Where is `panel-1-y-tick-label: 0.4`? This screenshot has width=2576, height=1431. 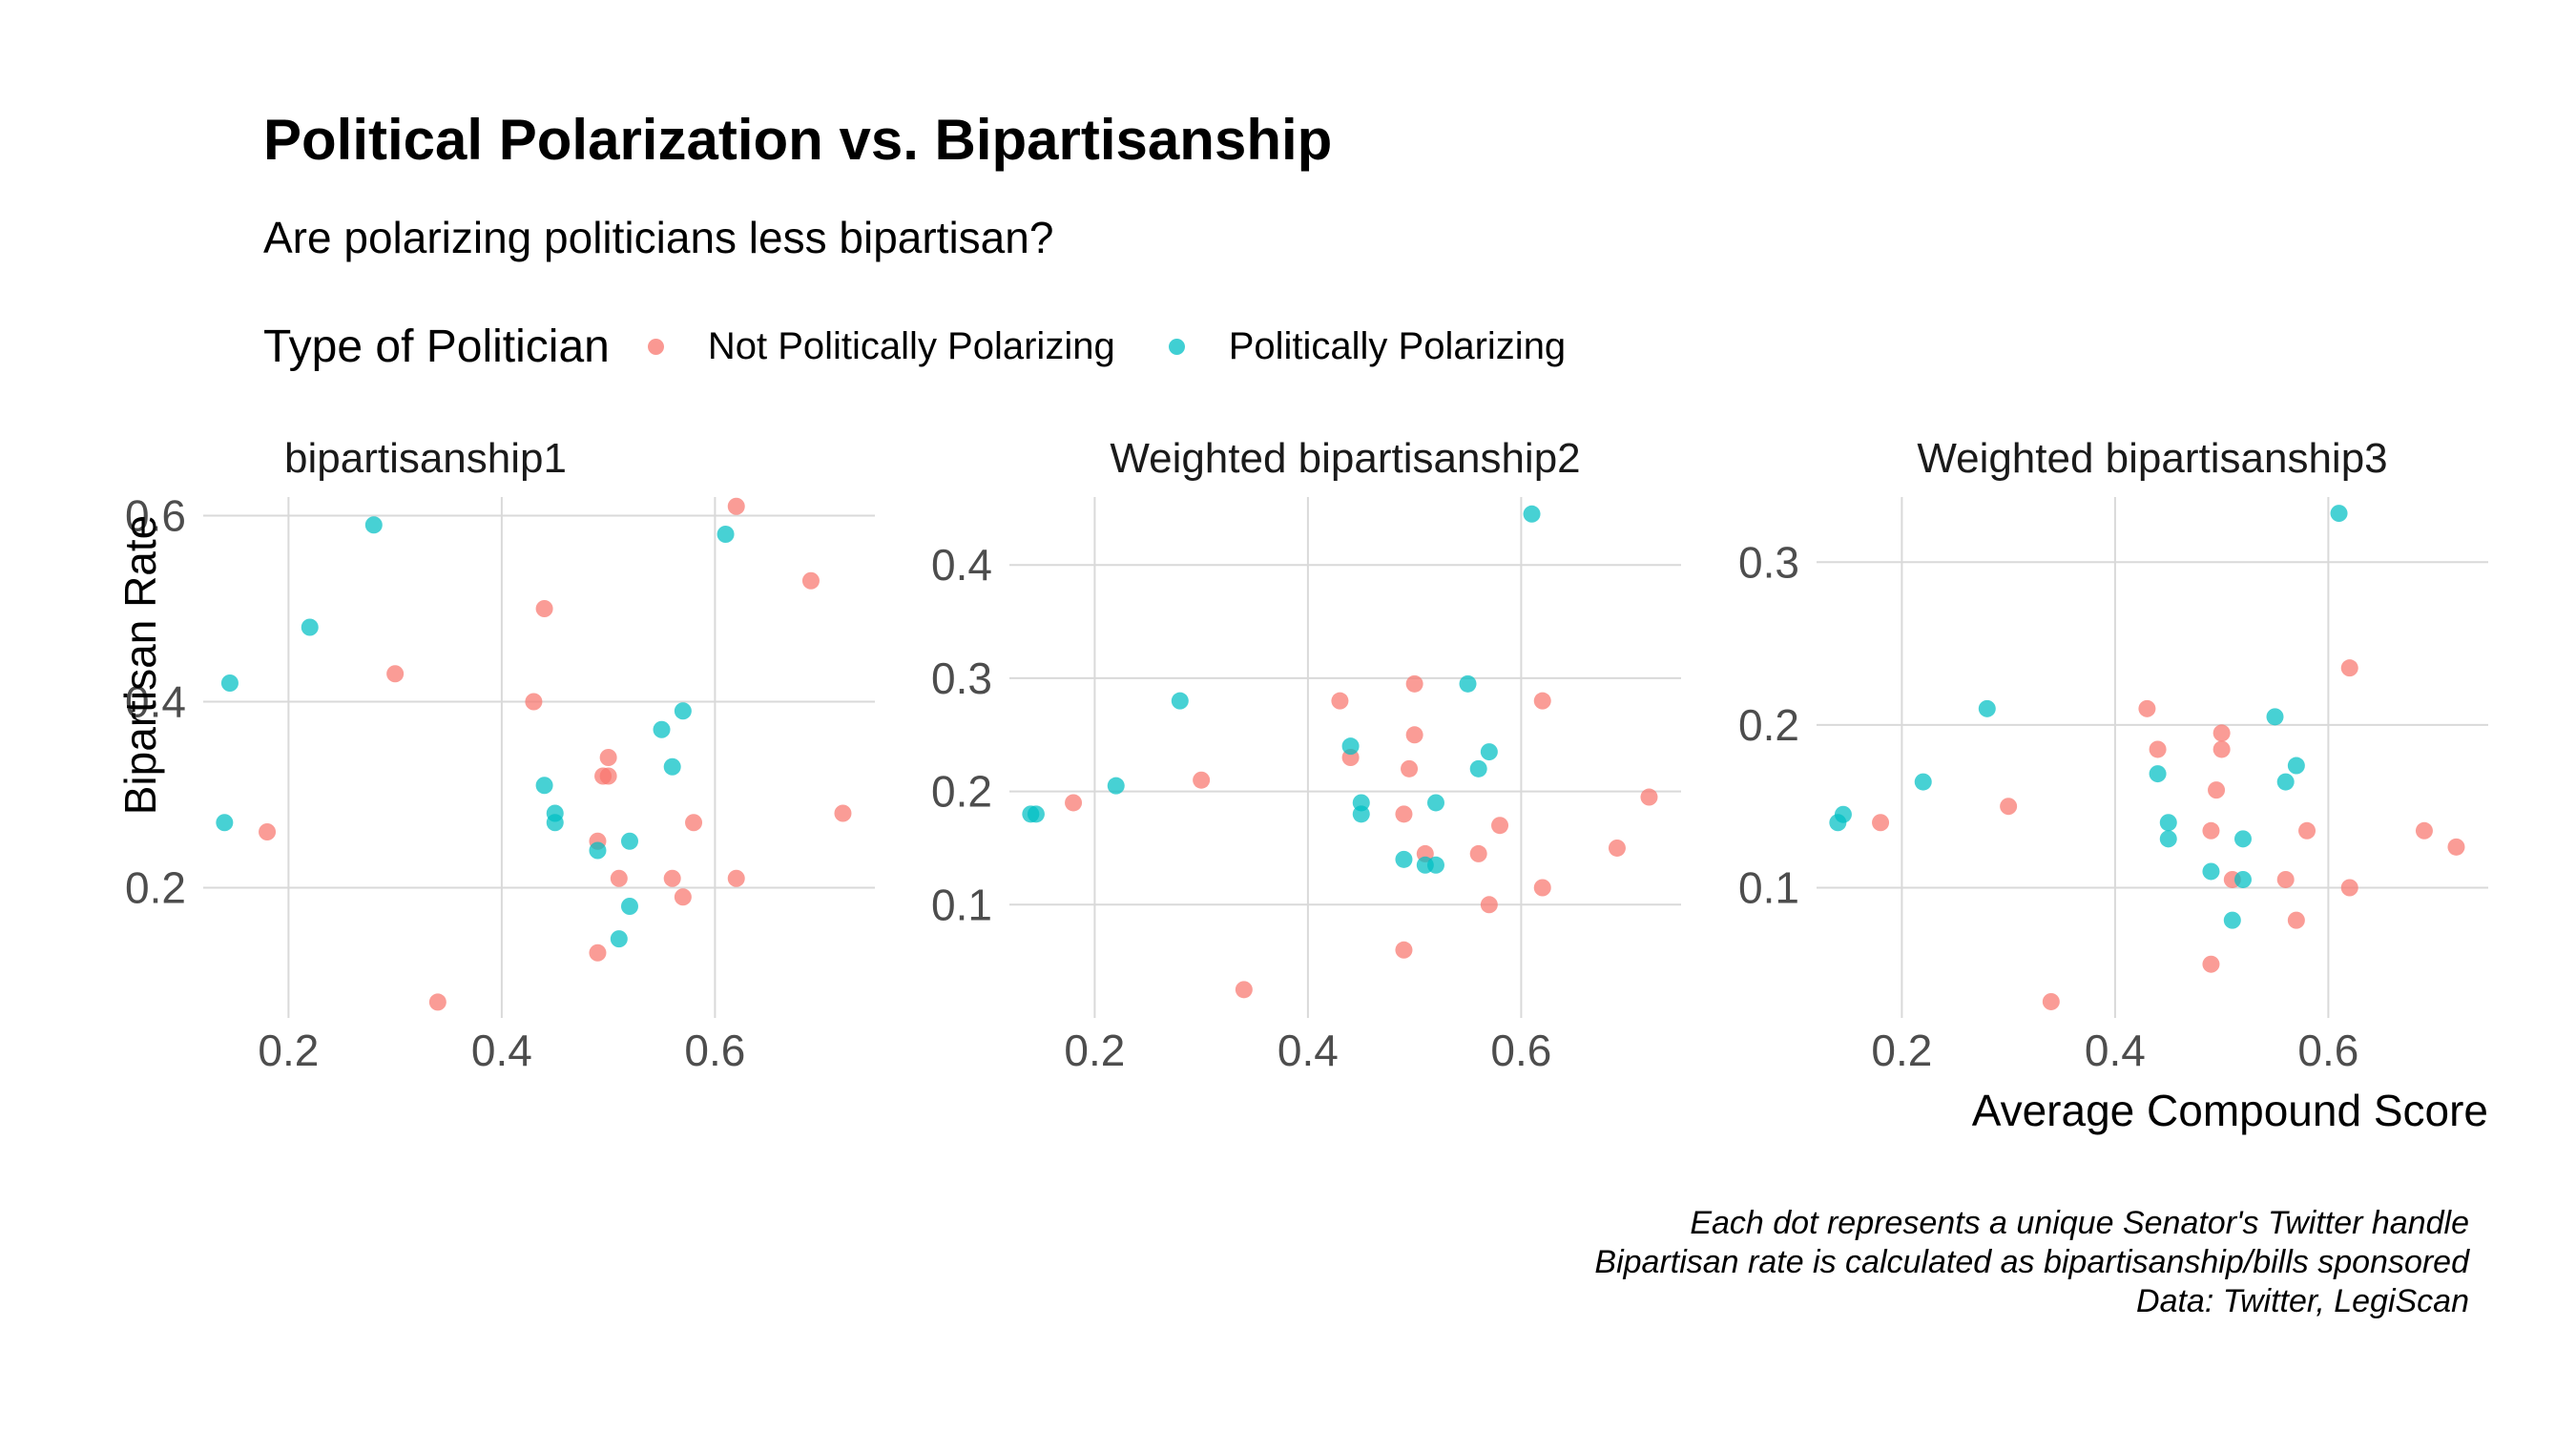 panel-1-y-tick-label: 0.4 is located at coordinates (155, 702).